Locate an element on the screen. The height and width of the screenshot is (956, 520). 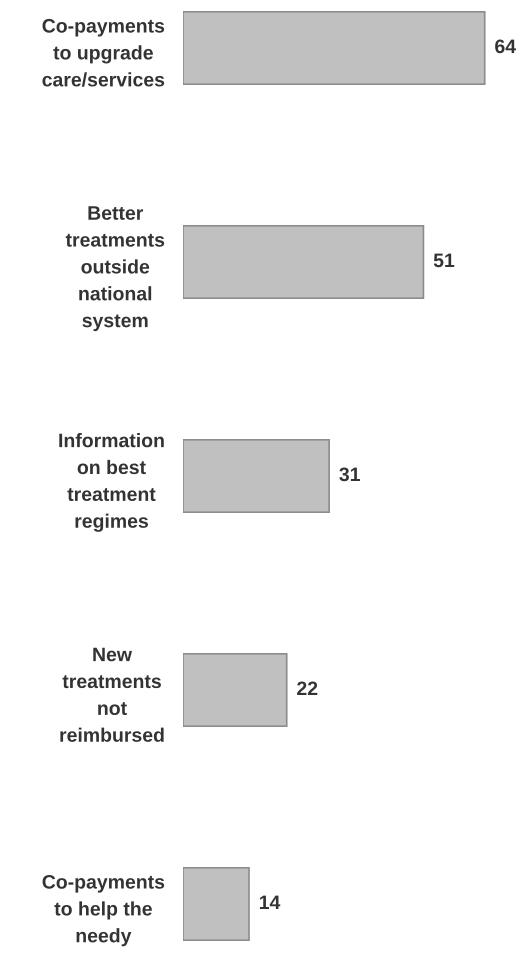
data-label: 22 is located at coordinates (307, 688).